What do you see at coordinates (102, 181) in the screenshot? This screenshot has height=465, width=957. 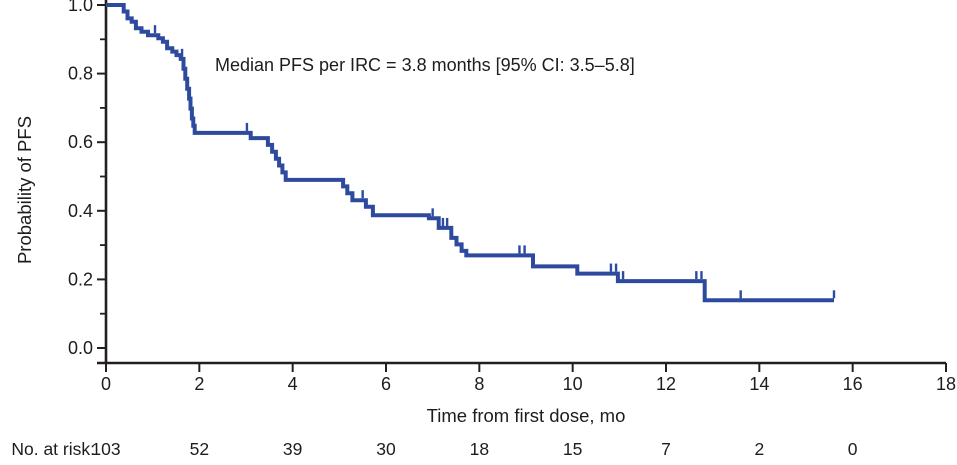 I see `y-axis` at bounding box center [102, 181].